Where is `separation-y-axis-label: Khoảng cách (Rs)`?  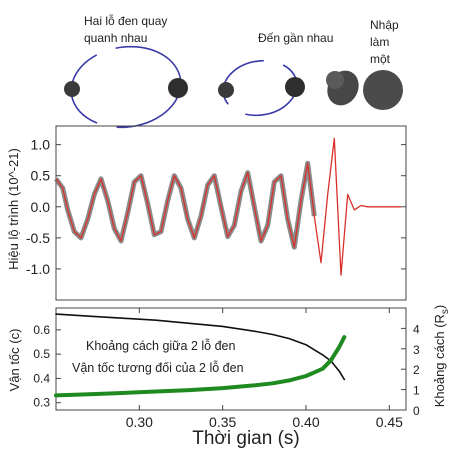 separation-y-axis-label: Khoảng cách (Rs) is located at coordinates (441, 356).